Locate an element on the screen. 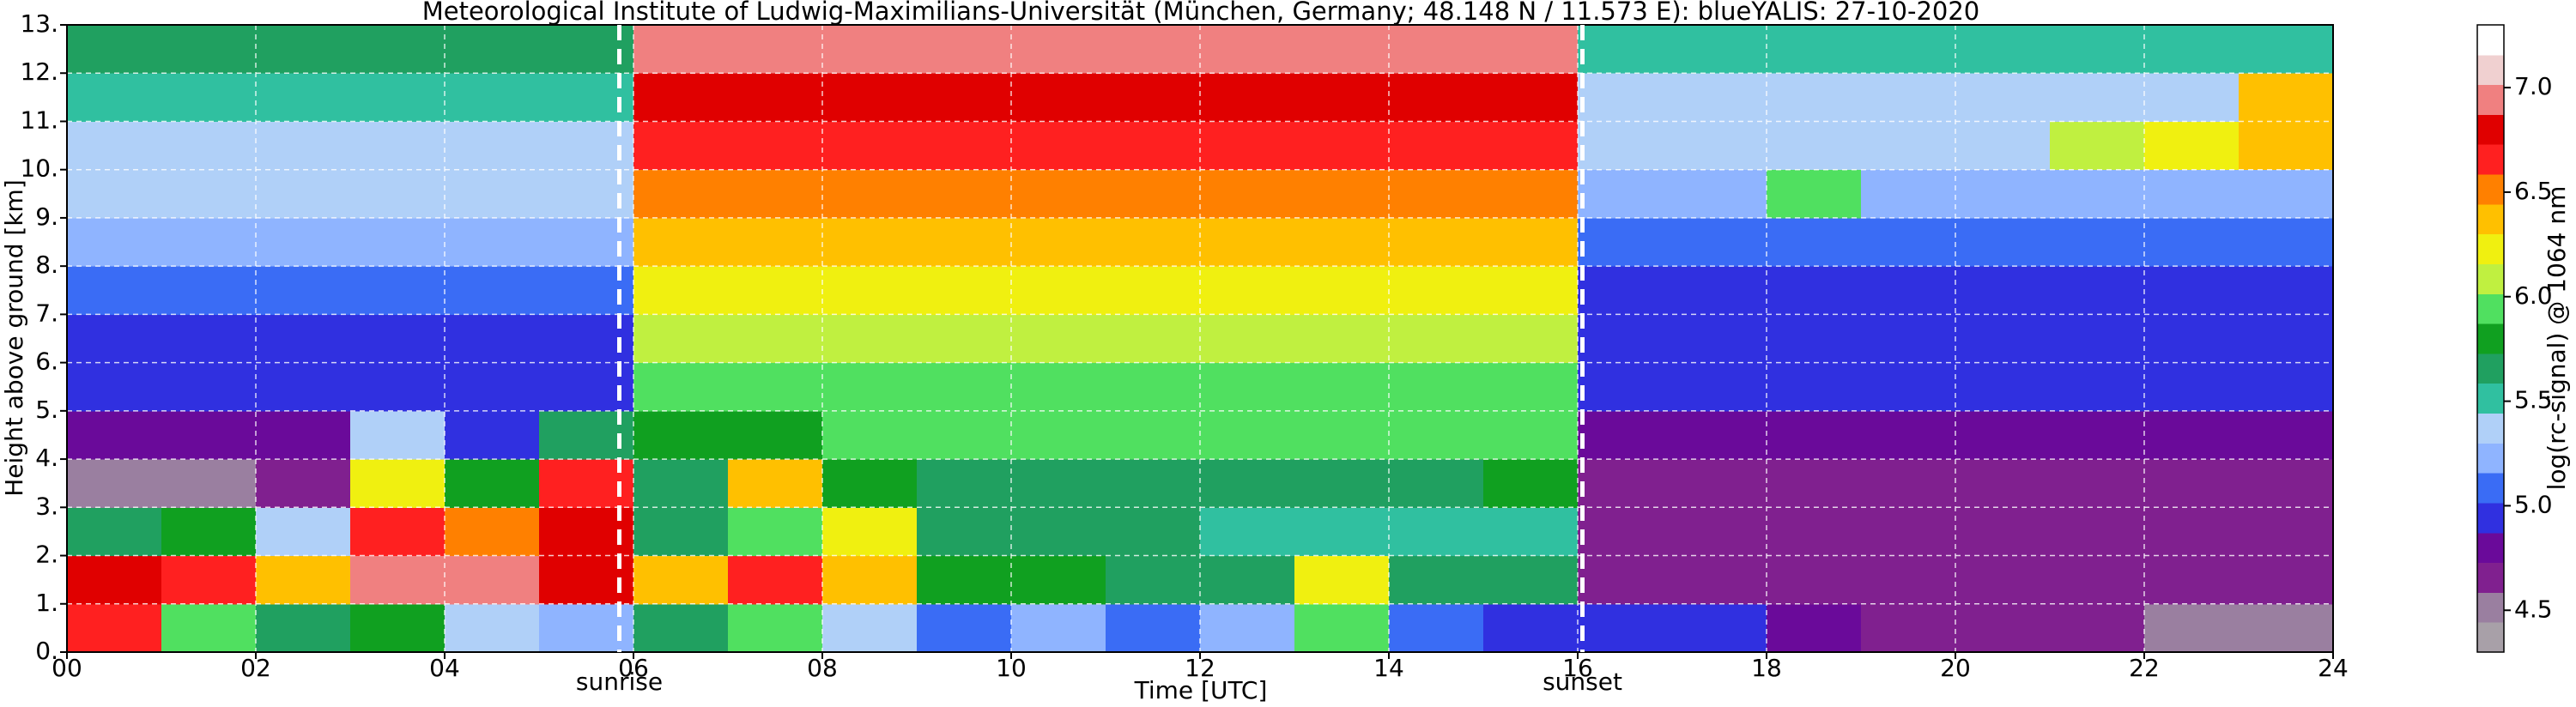  x-tick-label: 10 is located at coordinates (1011, 668).